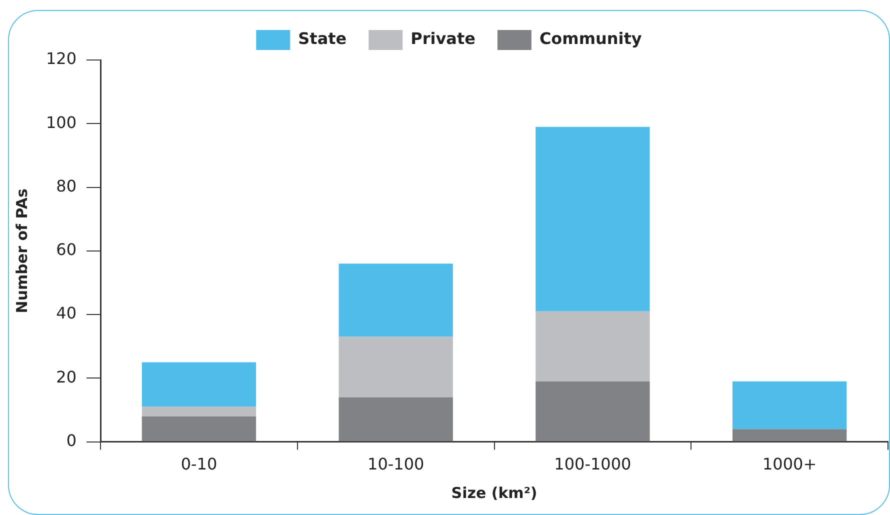 The height and width of the screenshot is (515, 890). What do you see at coordinates (396, 464) in the screenshot?
I see `x-tick-label: 10-100` at bounding box center [396, 464].